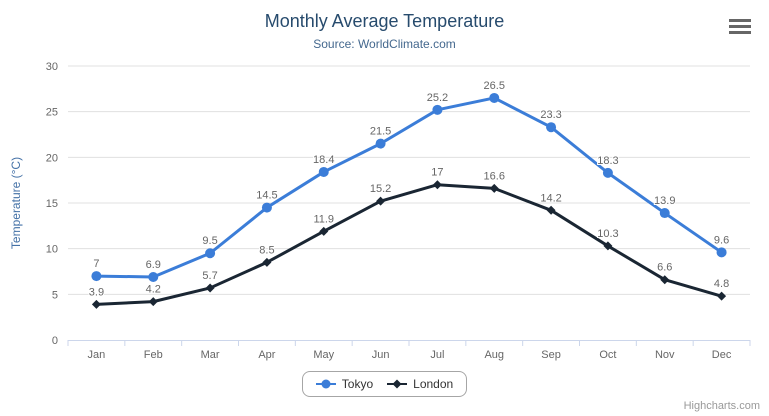  Describe the element at coordinates (381, 201) in the screenshot. I see `london-point-jun` at that location.